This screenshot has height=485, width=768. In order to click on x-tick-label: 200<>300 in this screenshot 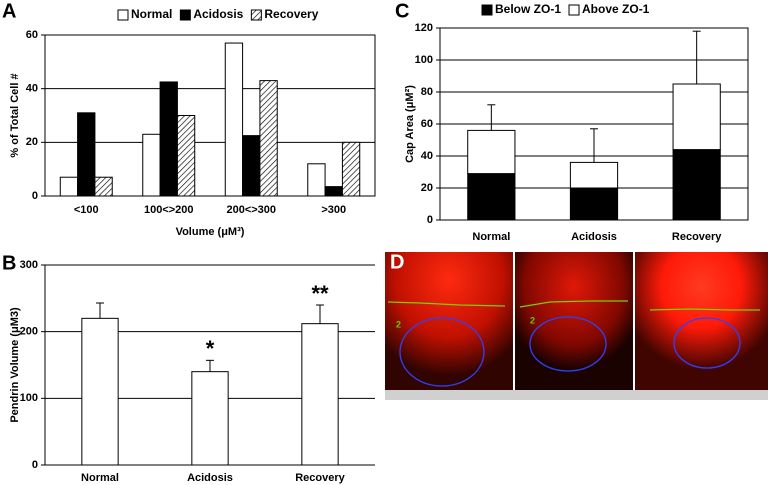, I will do `click(251, 210)`.